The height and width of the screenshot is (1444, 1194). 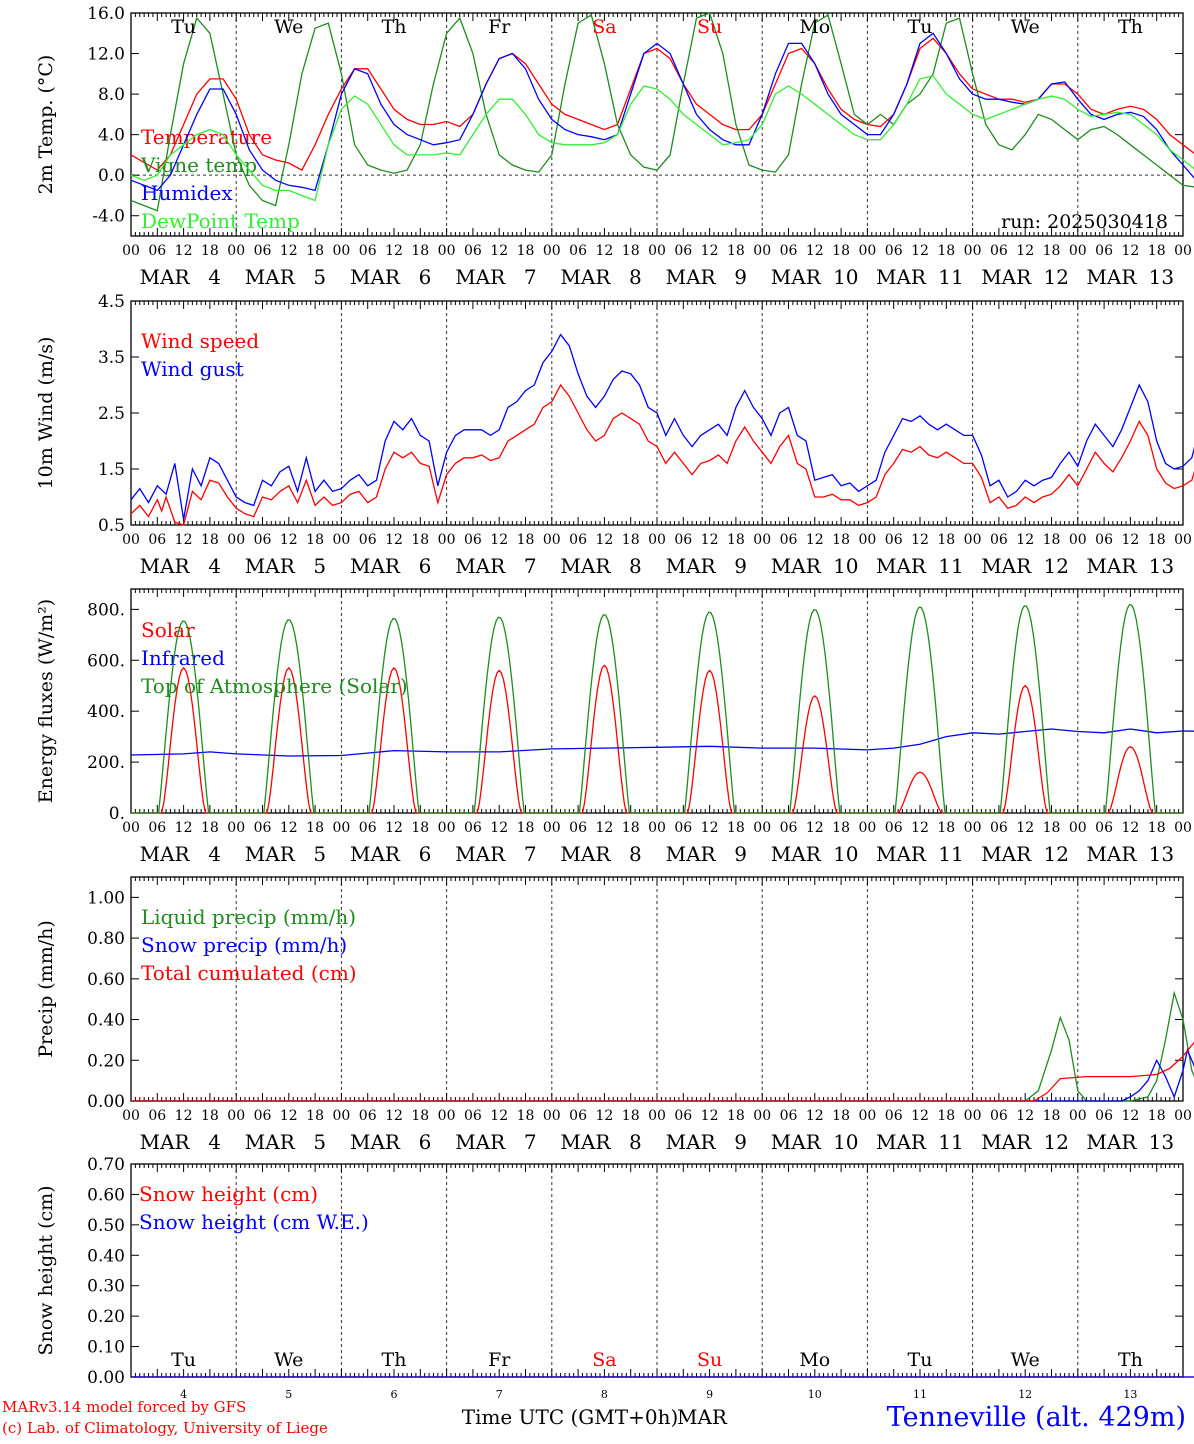 I want to click on x-day-label: 6, so click(x=425, y=566).